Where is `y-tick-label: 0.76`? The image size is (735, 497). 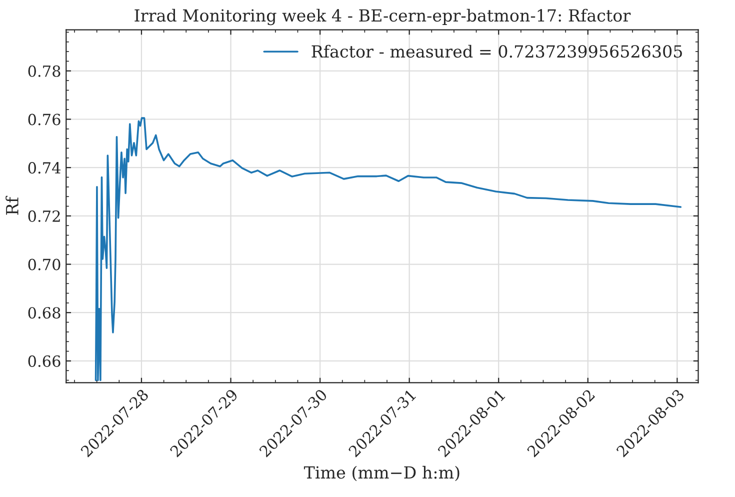 y-tick-label: 0.76 is located at coordinates (44, 120).